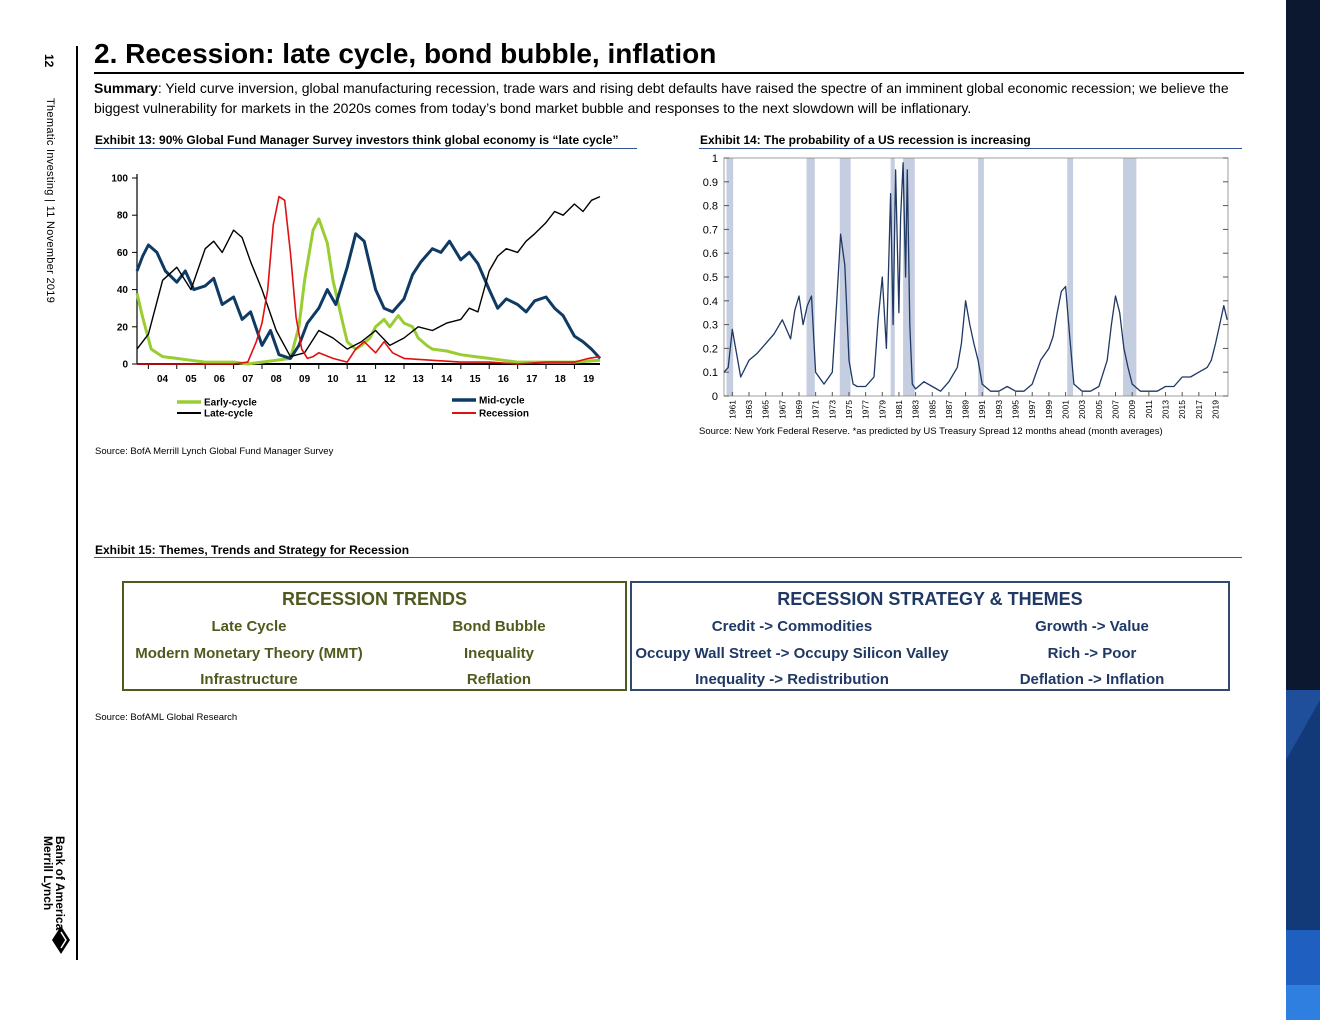 The height and width of the screenshot is (1025, 1320). I want to click on y-tick-label: 0.2, so click(710, 349).